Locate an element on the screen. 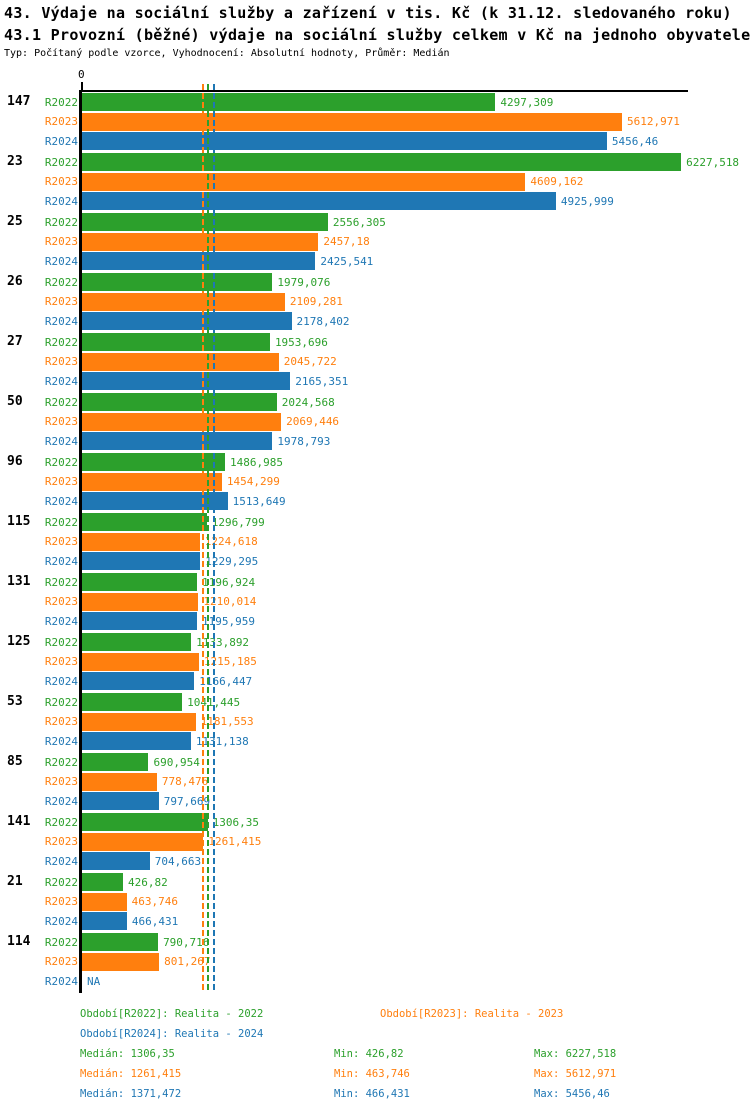  legend-min-label: Min: 466,431 is located at coordinates (372, 1094).